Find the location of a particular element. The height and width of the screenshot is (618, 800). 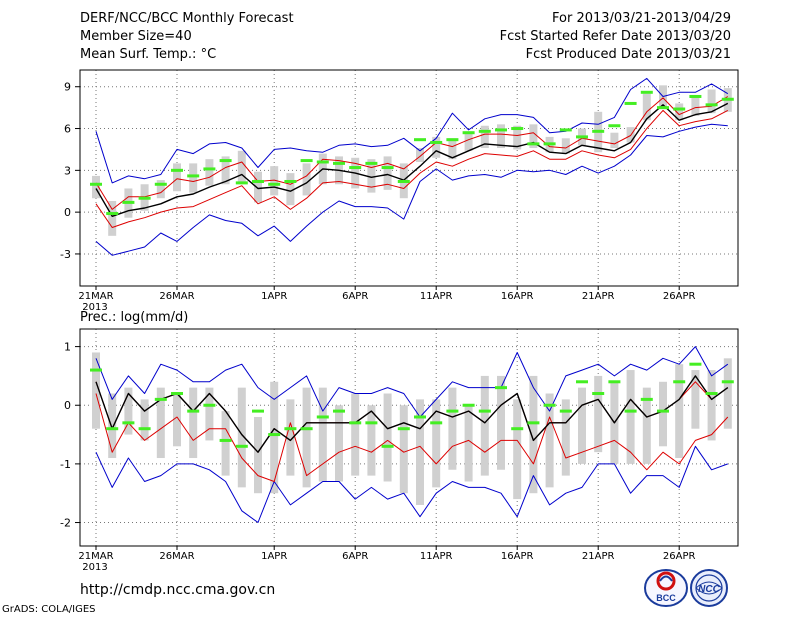

forecast-start-date-label: Fcst Started Refer Date 2013/03/20 is located at coordinates (615, 36).